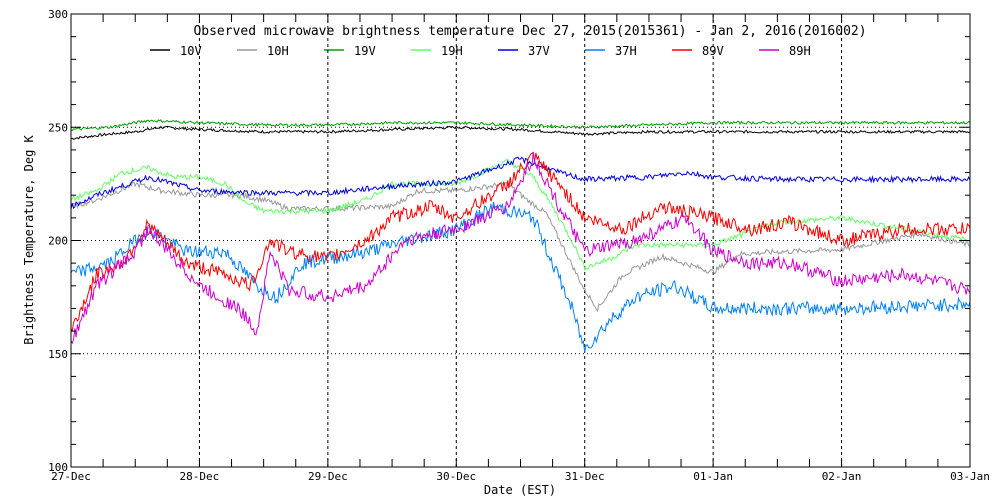  Describe the element at coordinates (842, 476) in the screenshot. I see `x-tick-label: 02-Jan` at that location.